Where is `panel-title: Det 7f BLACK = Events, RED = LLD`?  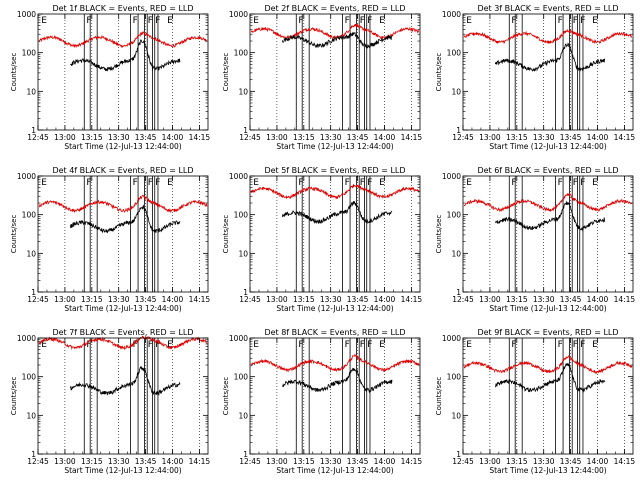
panel-title: Det 7f BLACK = Events, RED = LLD is located at coordinates (122, 332).